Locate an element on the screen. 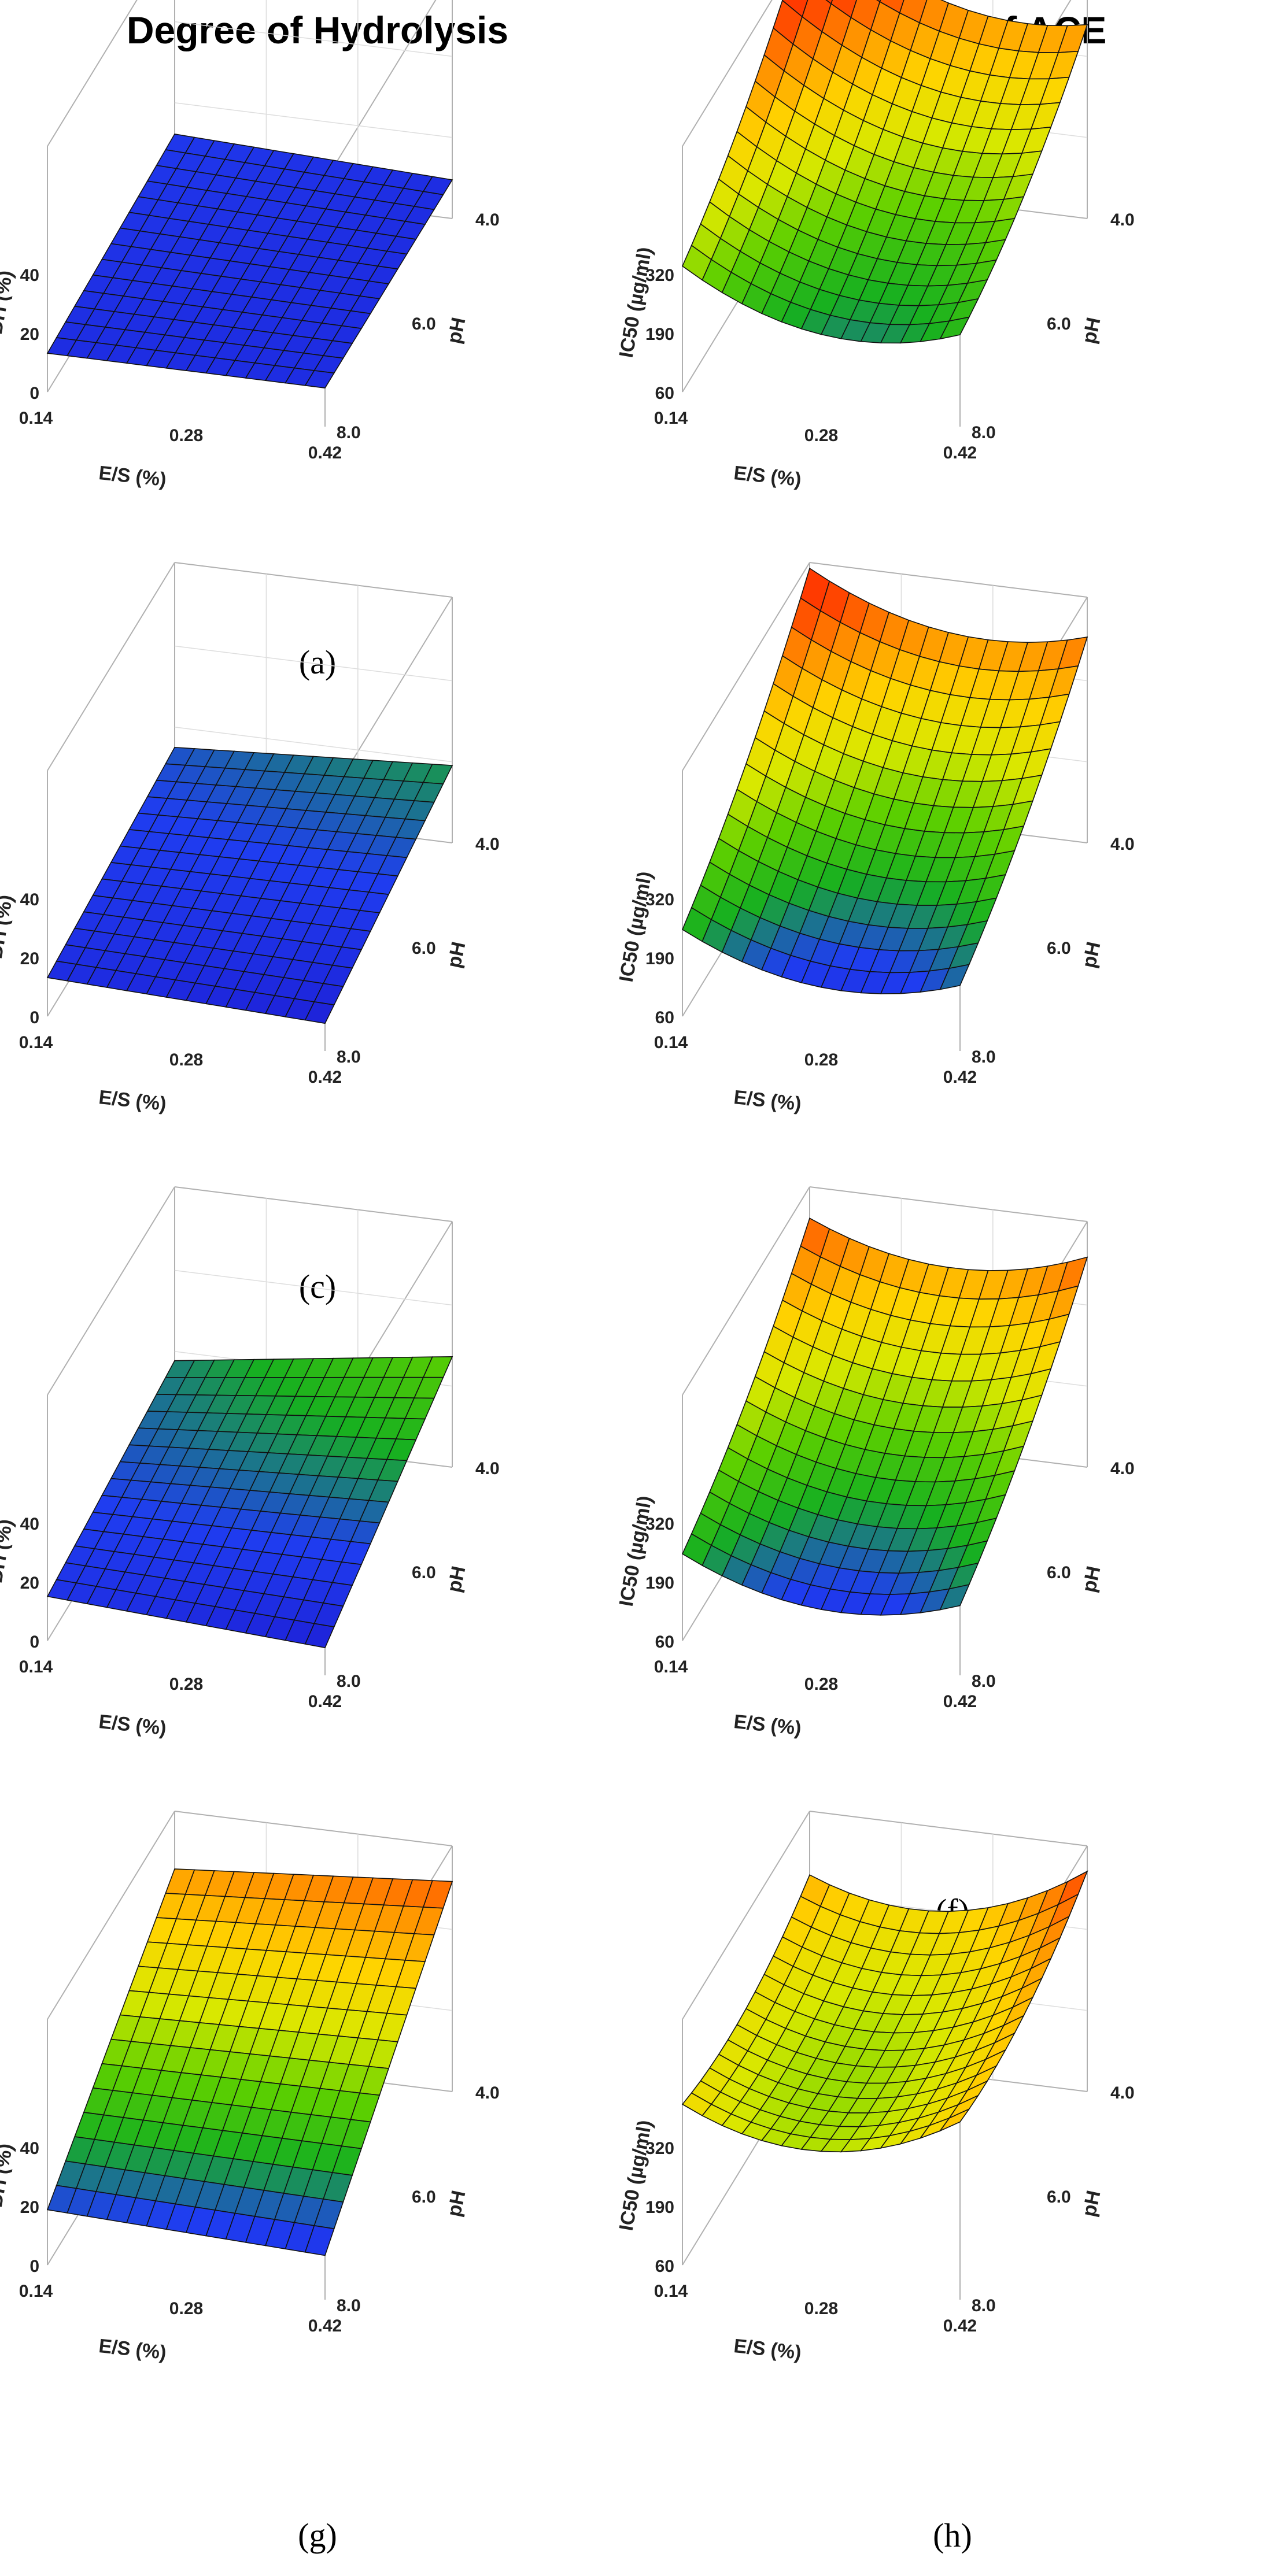 The width and height of the screenshot is (1270, 2576). panel-caption: (c) is located at coordinates (317, 1286).